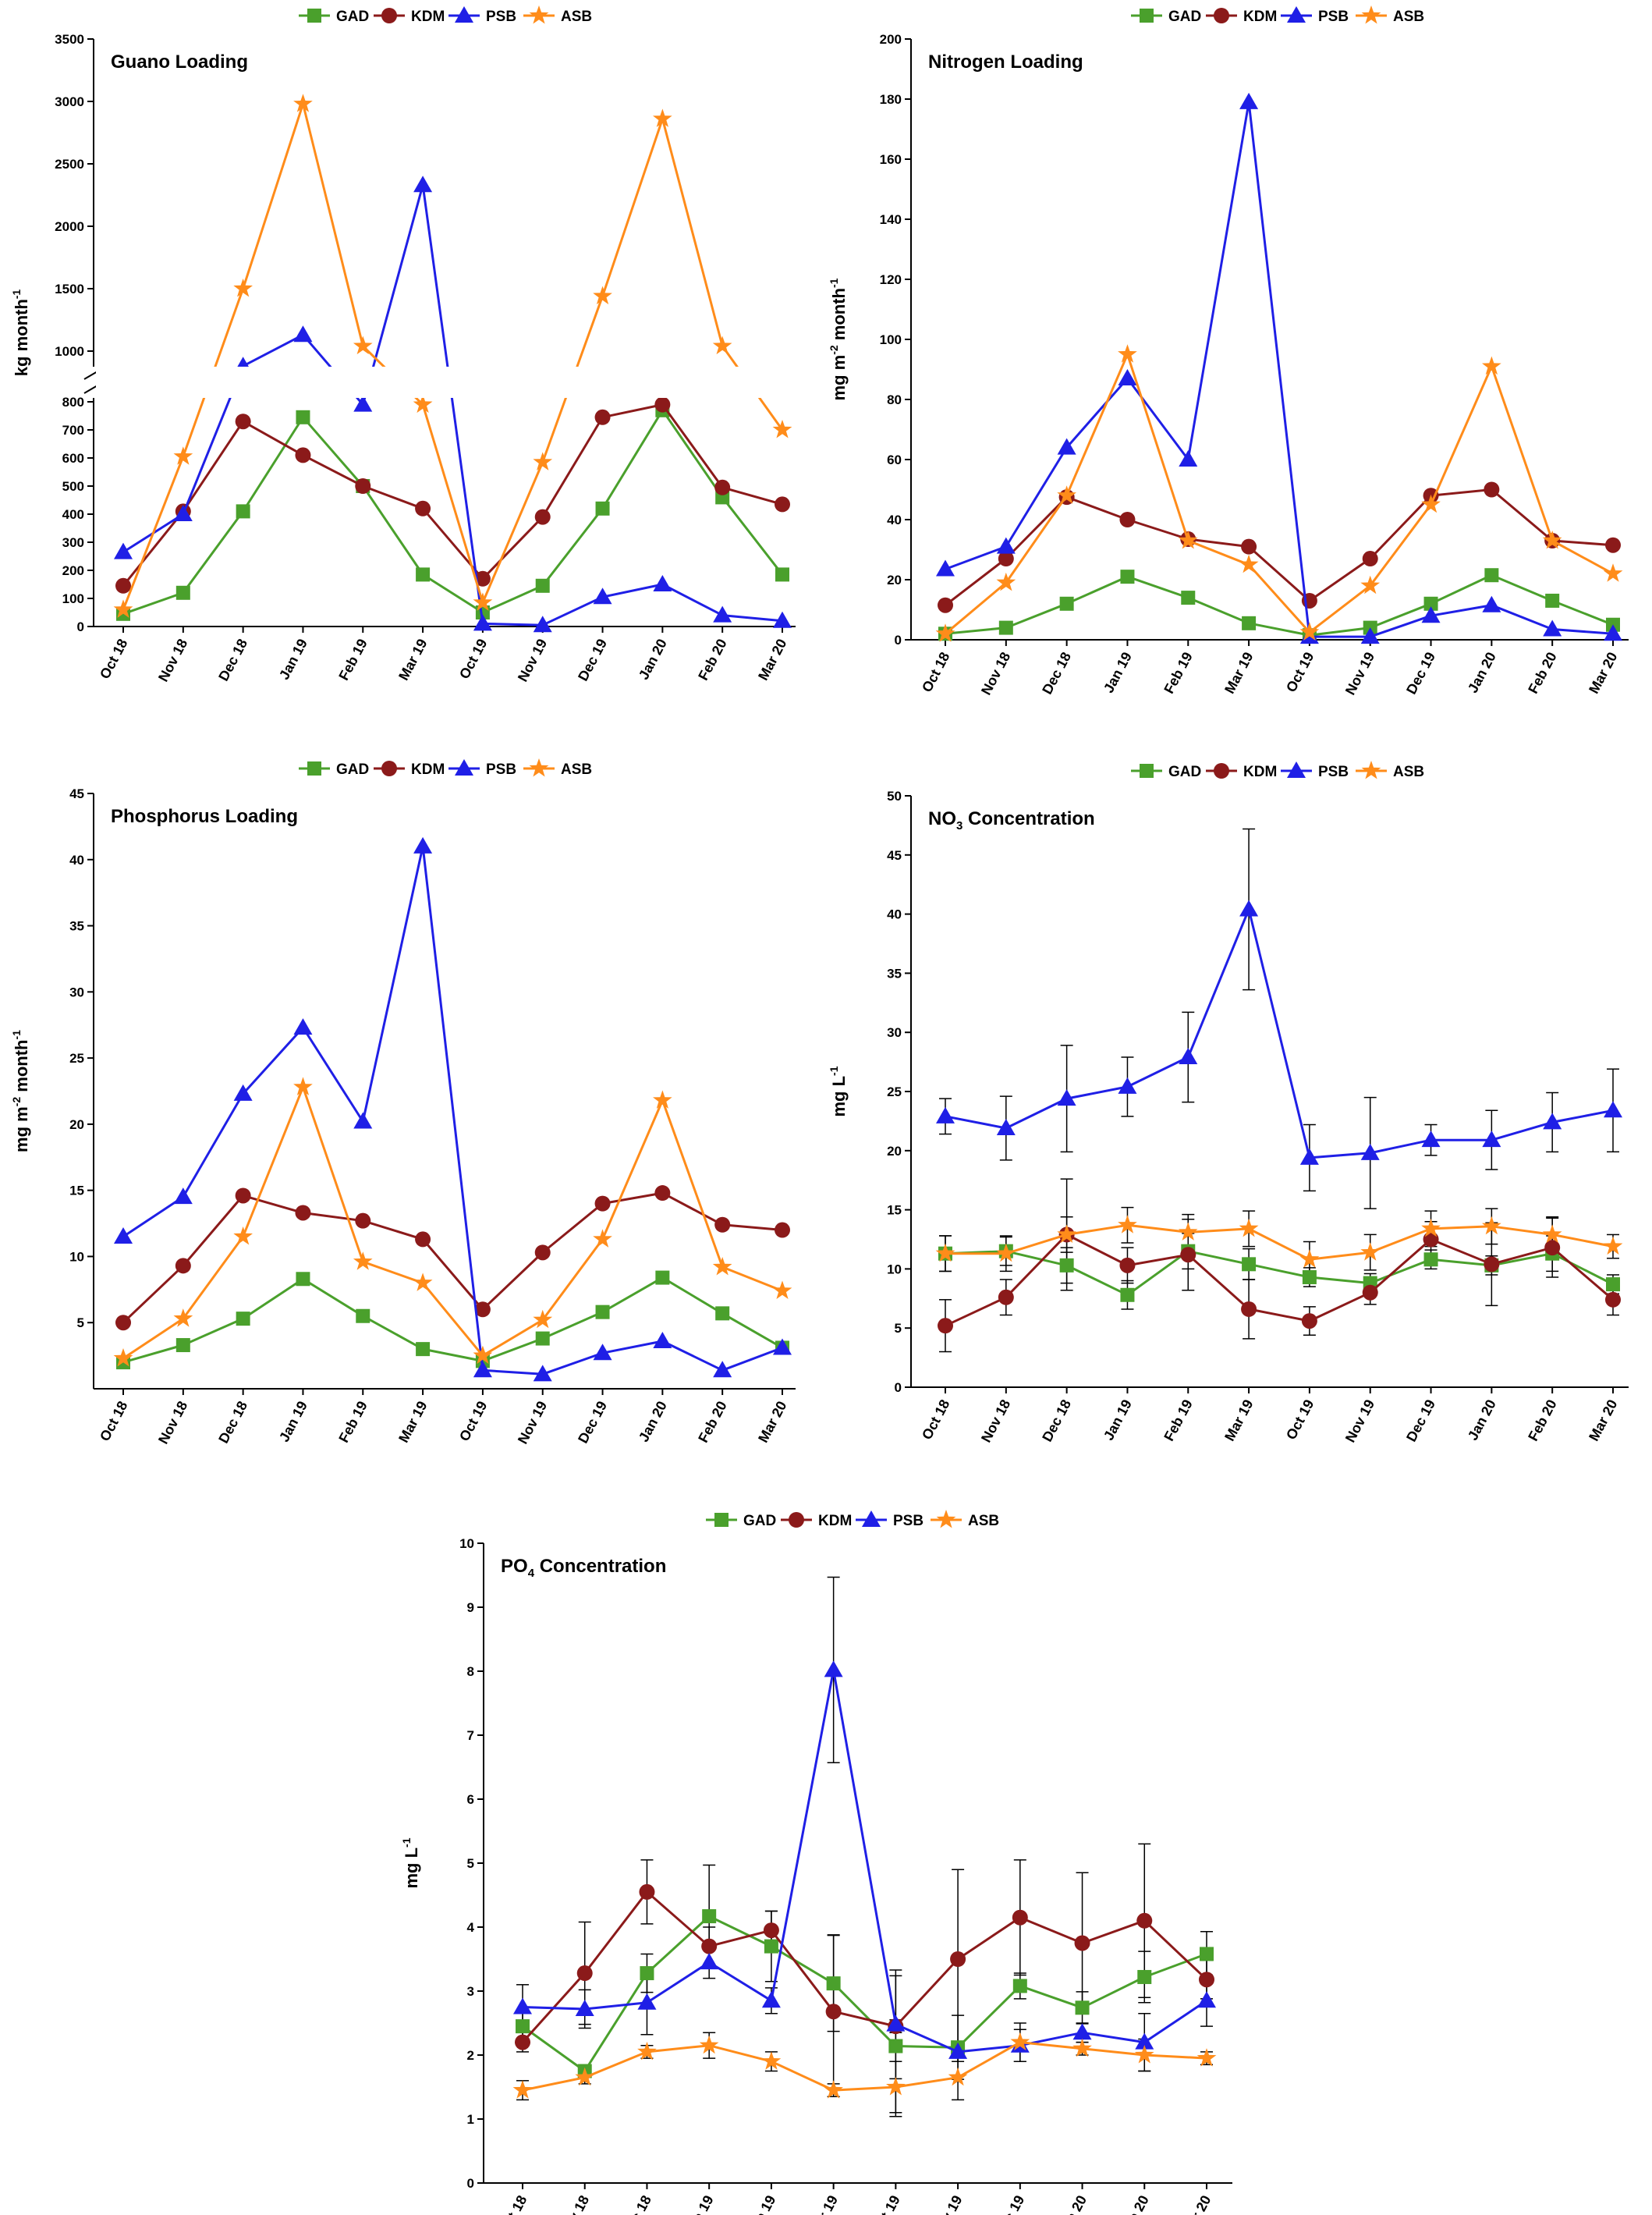 This screenshot has height=2215, width=1652. I want to click on y-tick-label: 20, so click(76, 1124).